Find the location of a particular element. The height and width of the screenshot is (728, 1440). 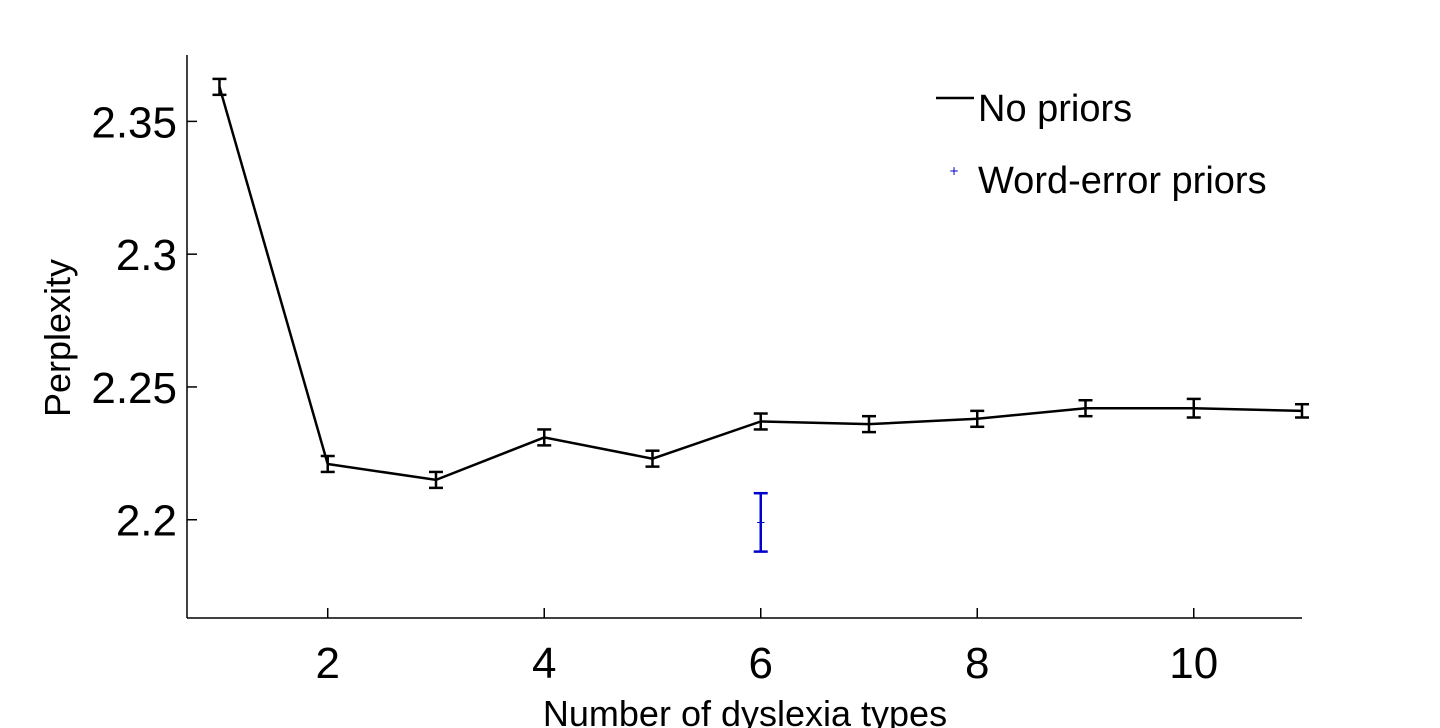

legend: No priors + Word-error priors is located at coordinates (1101, 145).